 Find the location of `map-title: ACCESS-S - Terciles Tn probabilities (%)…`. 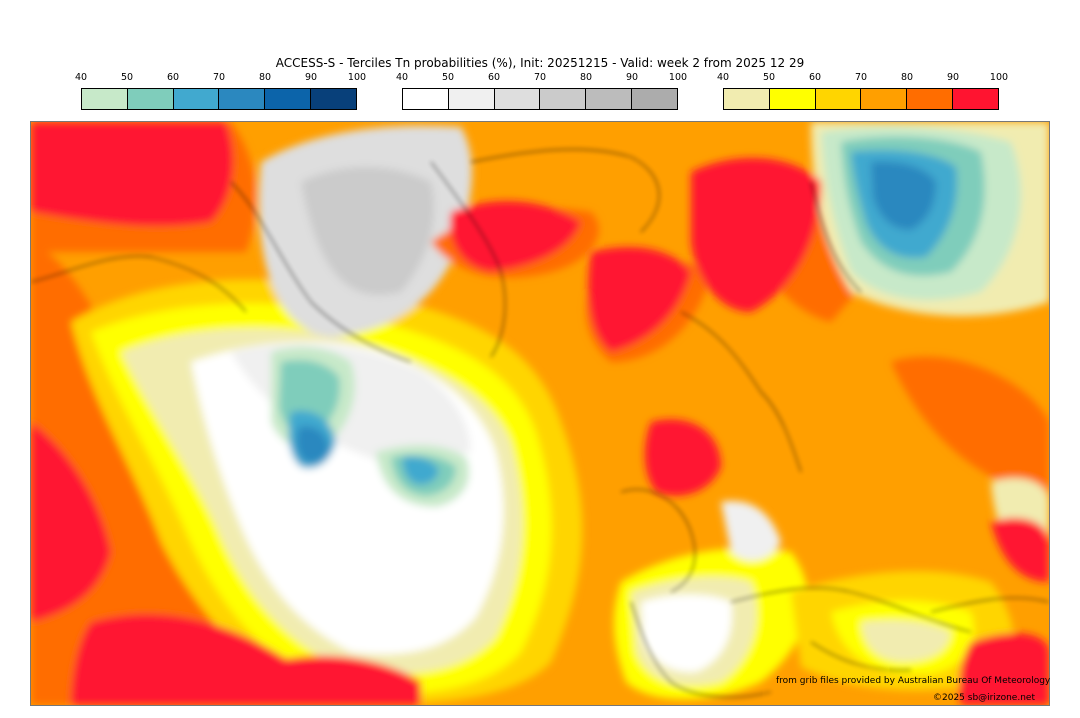

map-title: ACCESS-S - Terciles Tn probabilities (%)… is located at coordinates (540, 63).